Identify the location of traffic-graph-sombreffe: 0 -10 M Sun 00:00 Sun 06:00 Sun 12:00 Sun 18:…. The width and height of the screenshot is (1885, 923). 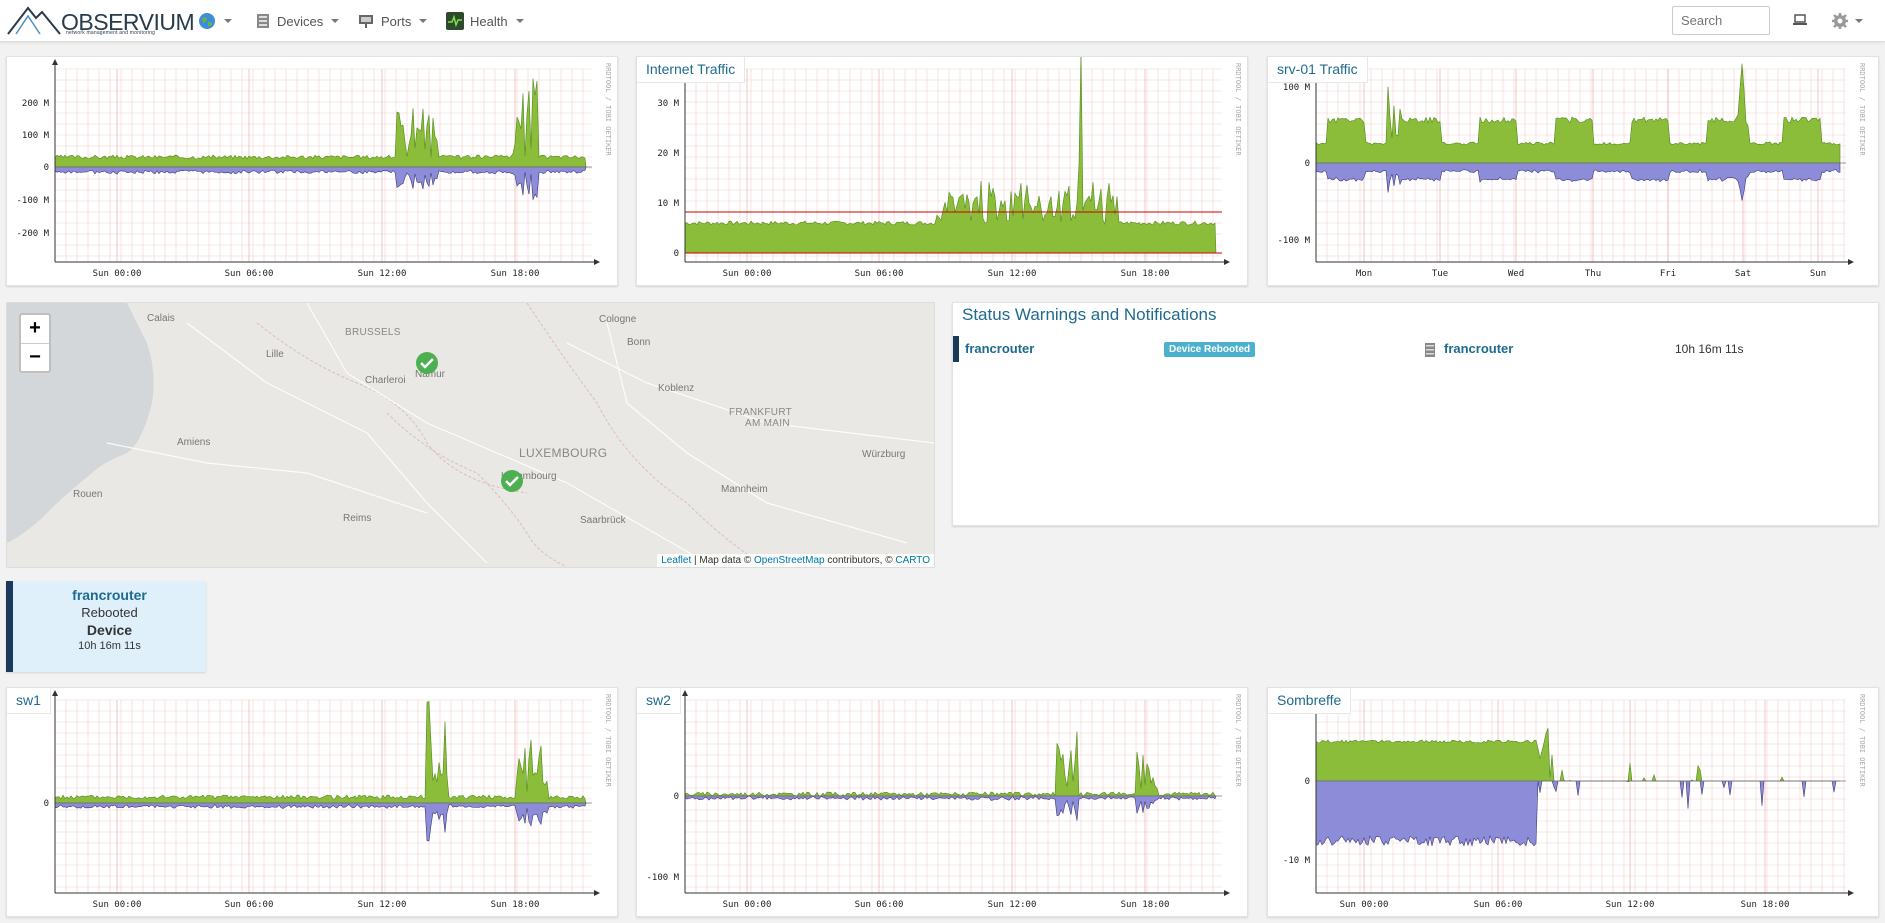
(1574, 800).